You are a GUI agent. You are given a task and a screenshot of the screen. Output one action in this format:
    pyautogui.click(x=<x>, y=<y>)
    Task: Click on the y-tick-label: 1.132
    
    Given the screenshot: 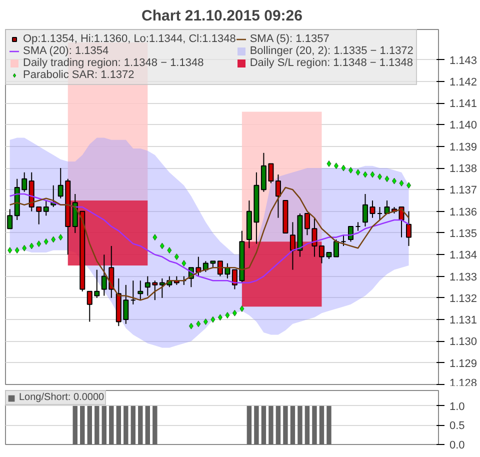 What is the action you would take?
    pyautogui.click(x=464, y=298)
    